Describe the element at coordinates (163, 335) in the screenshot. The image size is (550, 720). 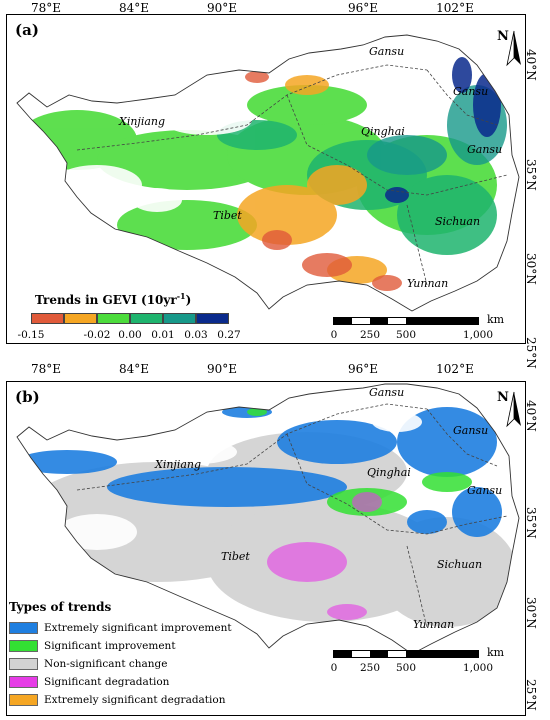
I see `colorbar-tick: 0.01` at that location.